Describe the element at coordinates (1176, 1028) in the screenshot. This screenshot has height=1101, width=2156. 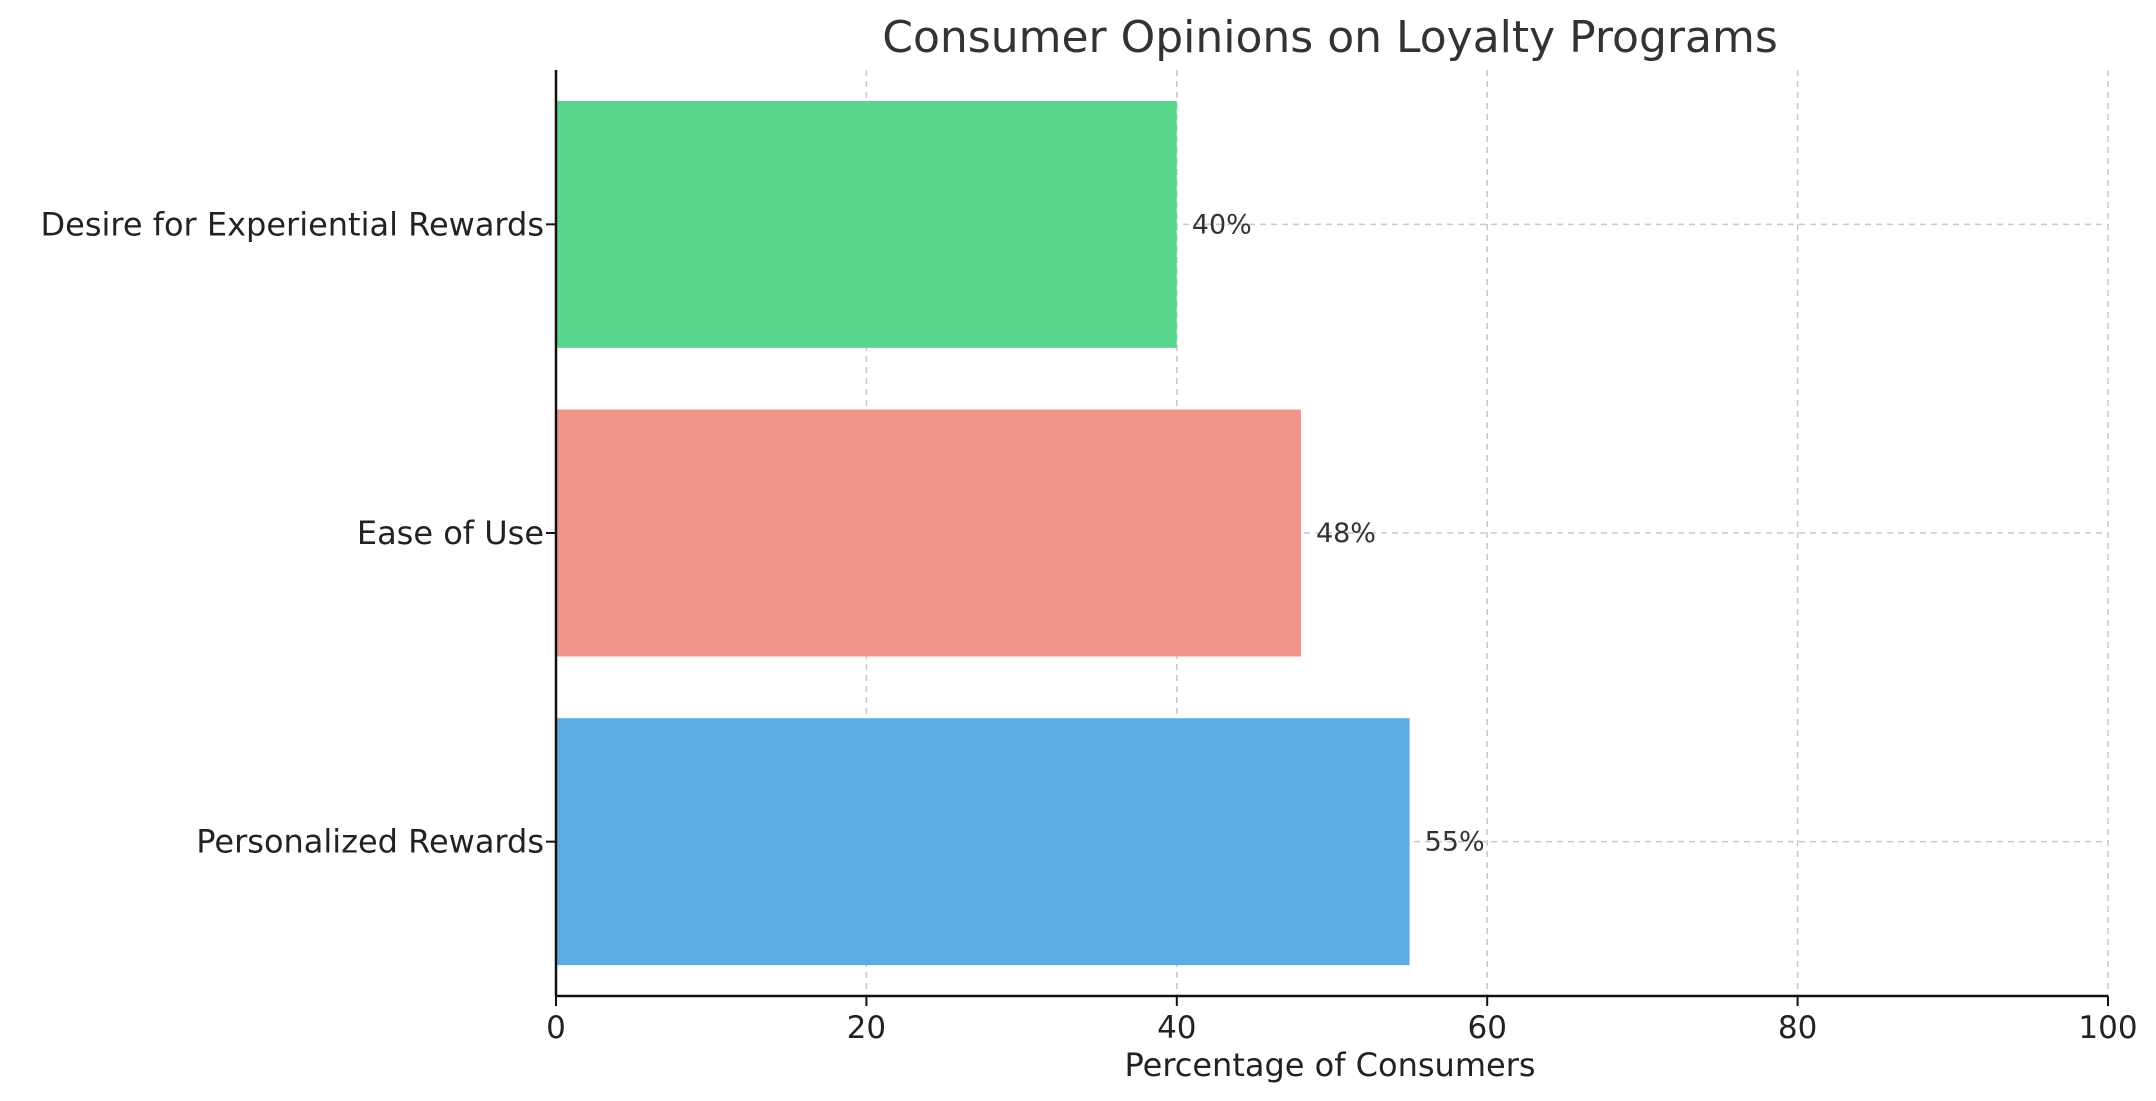
I see `x-tick-label: 40` at that location.